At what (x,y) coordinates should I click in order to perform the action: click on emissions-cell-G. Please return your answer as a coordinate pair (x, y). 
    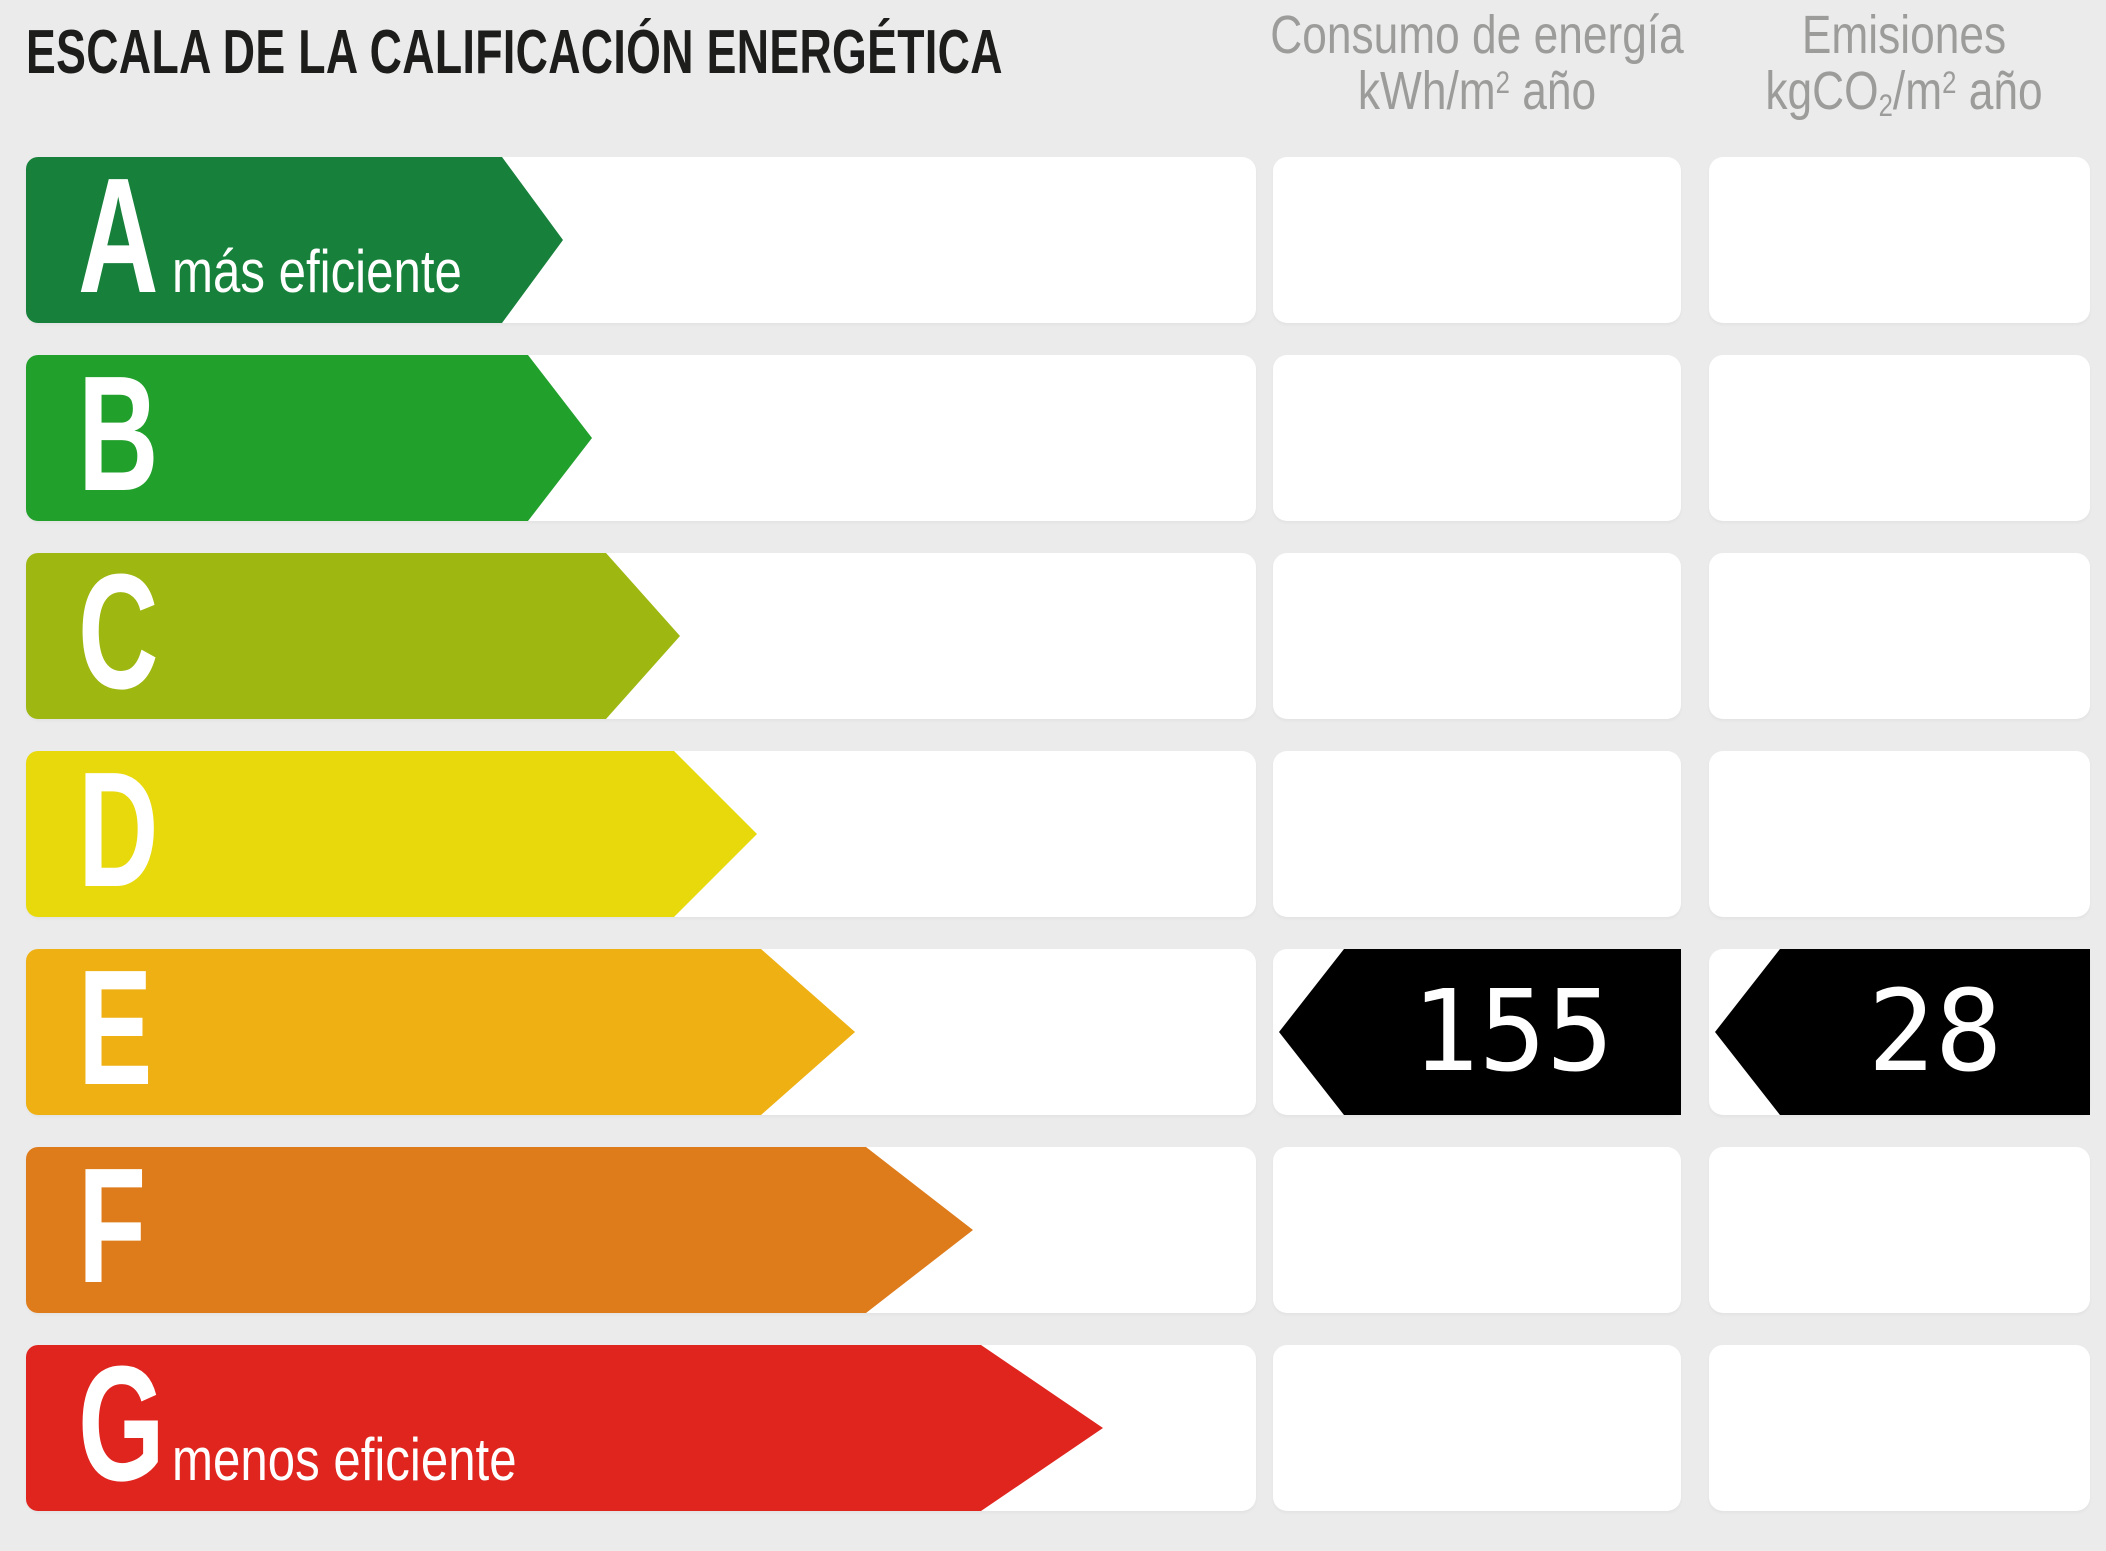
    Looking at the image, I should click on (1899, 1428).